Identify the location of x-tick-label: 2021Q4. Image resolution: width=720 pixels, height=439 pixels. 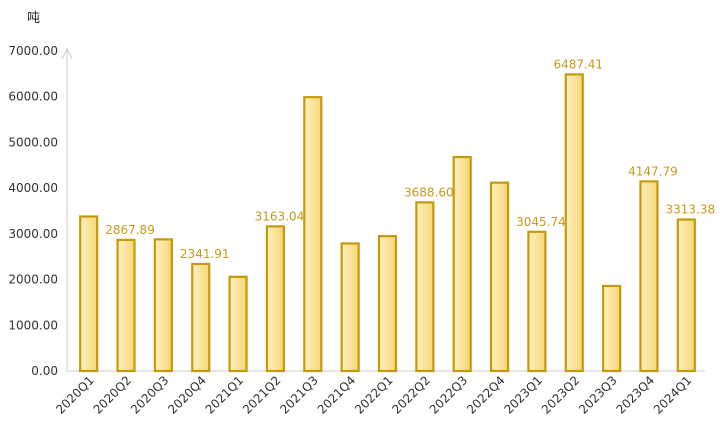
(337, 395).